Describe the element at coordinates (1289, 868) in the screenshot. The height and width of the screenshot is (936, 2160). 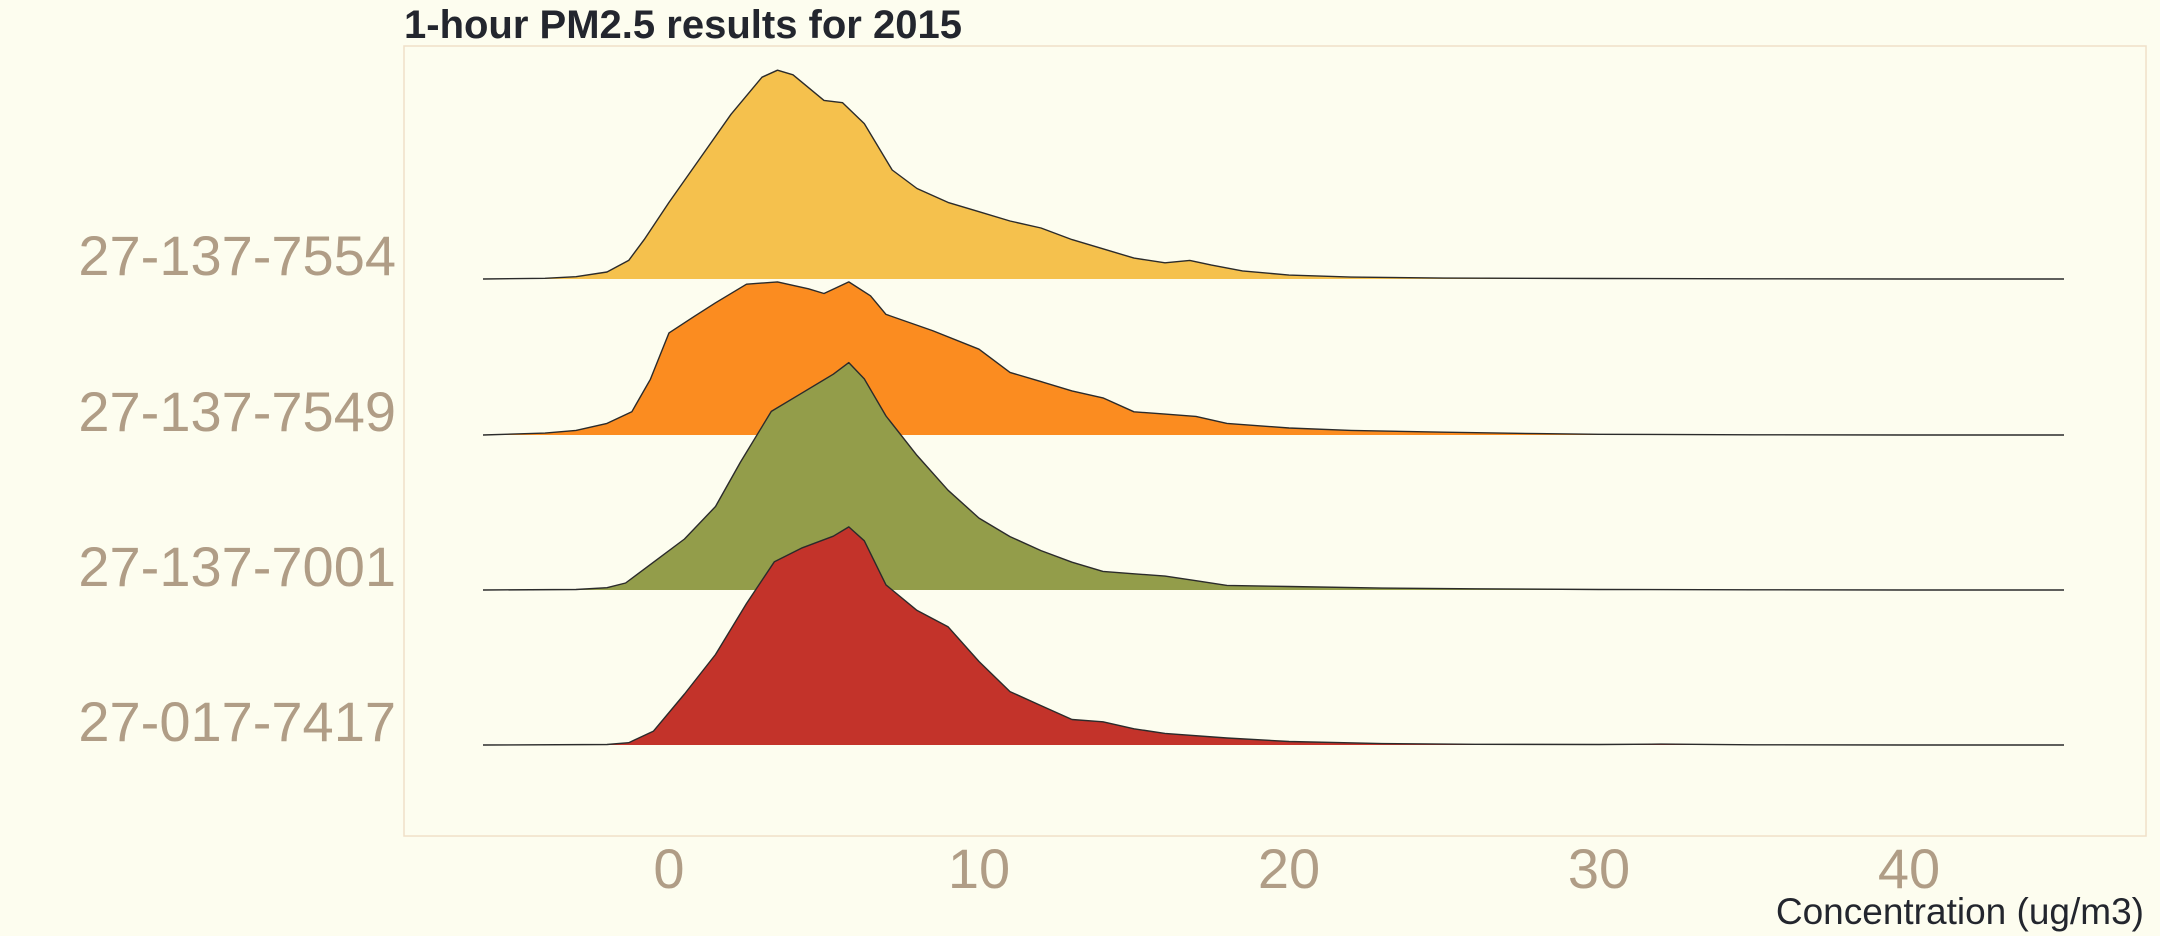
I see `x-tick-label-20: 20` at that location.